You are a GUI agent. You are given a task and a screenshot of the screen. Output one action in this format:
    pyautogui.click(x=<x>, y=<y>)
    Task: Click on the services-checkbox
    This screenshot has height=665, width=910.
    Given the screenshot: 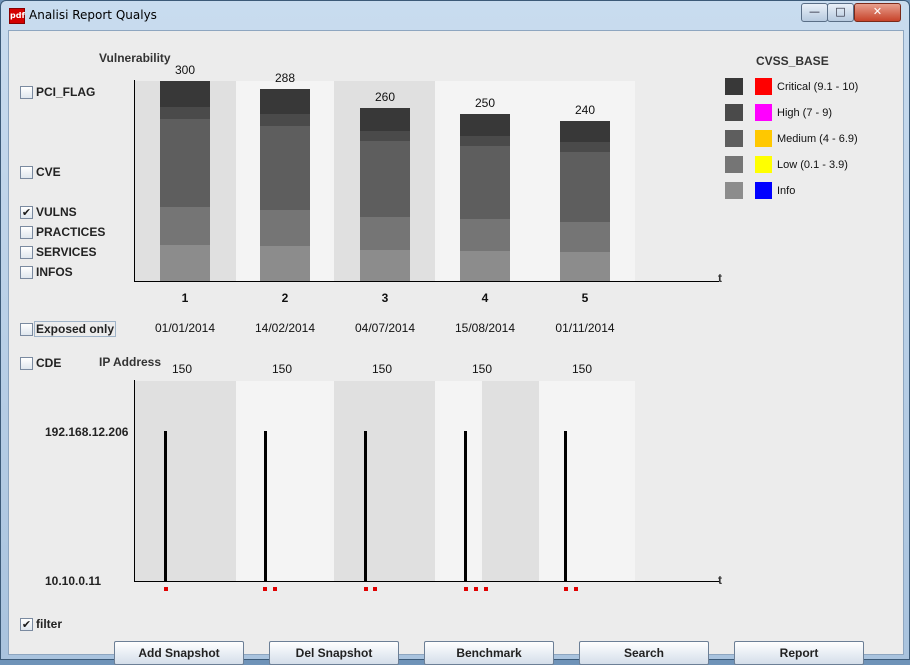 What is the action you would take?
    pyautogui.click(x=26, y=252)
    